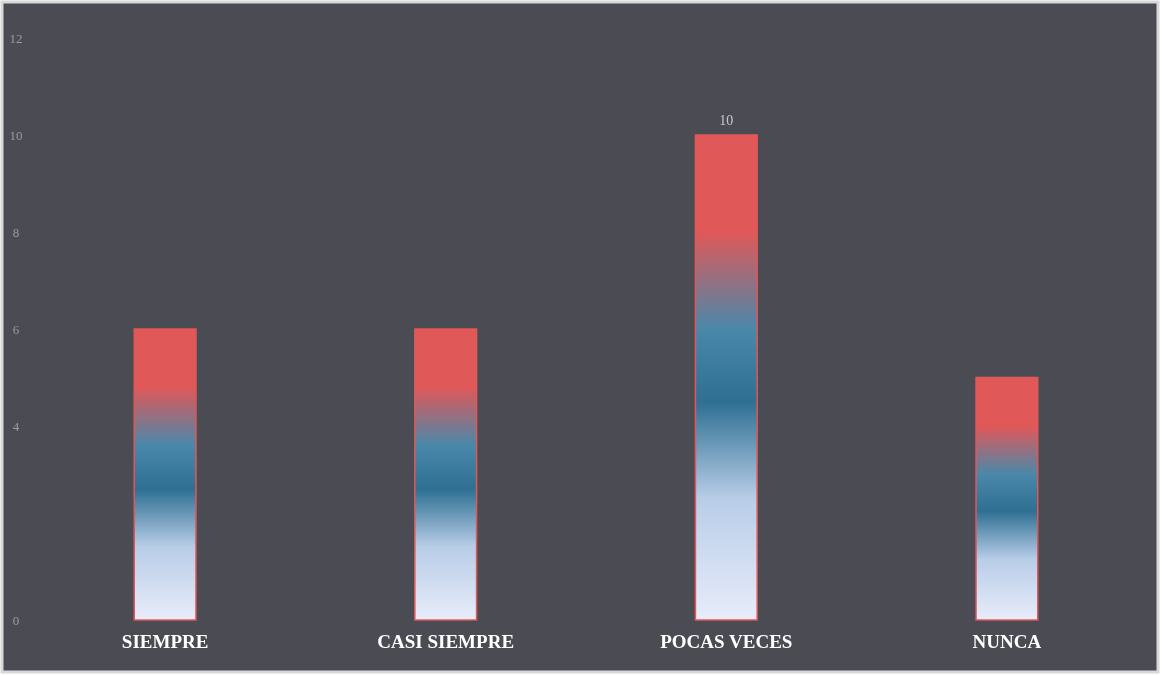  What do you see at coordinates (726, 641) in the screenshot?
I see `x-tick-label: POCAS VECES` at bounding box center [726, 641].